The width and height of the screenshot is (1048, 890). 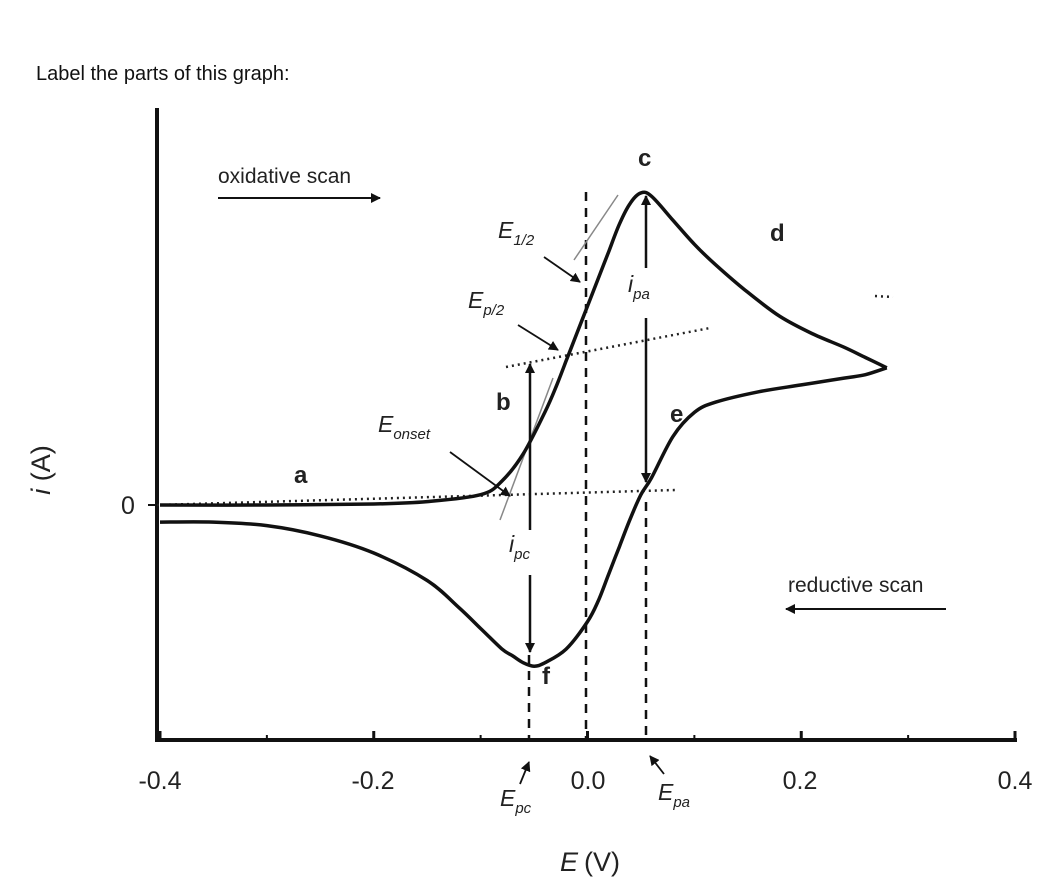 I want to click on e-p2-label: Ep/2, so click(x=486, y=303).